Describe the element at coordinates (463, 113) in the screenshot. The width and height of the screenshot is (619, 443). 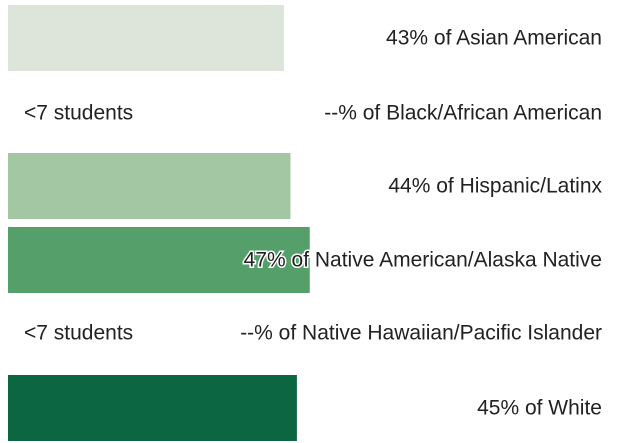
I see `bar-label: --% of Black/African American` at that location.